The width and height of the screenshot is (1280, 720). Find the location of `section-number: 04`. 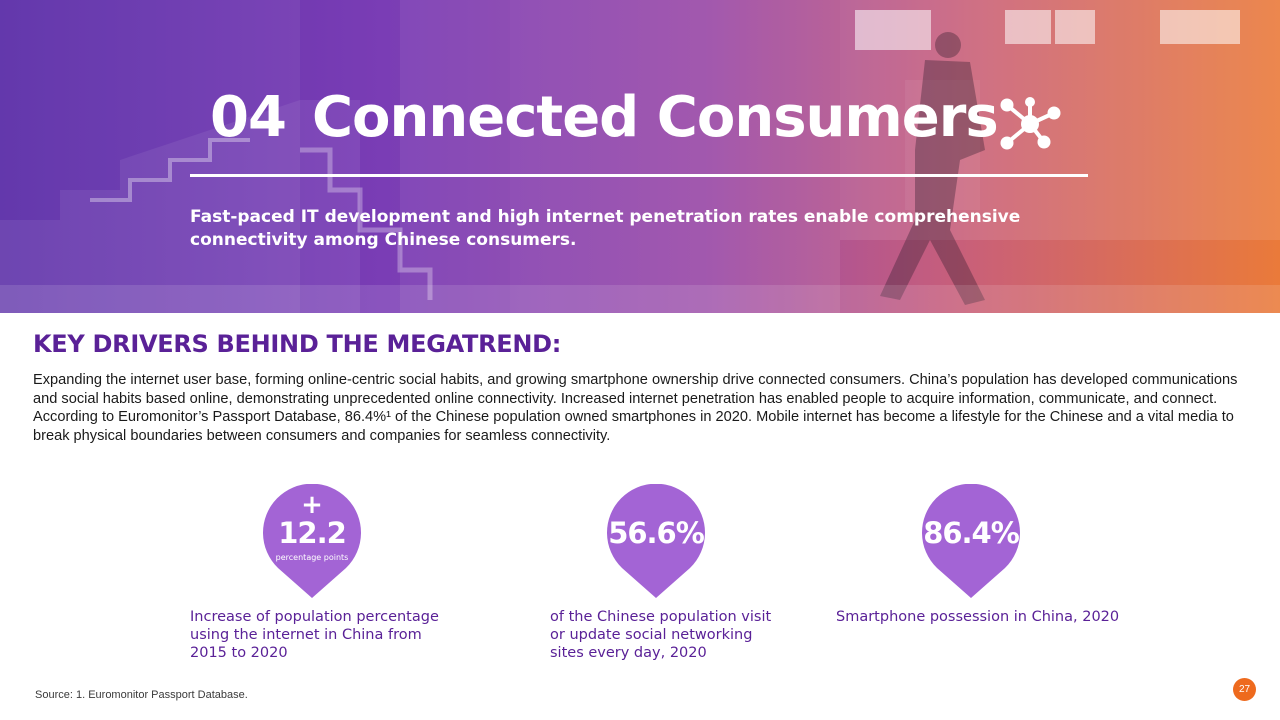

section-number: 04 is located at coordinates (248, 117).